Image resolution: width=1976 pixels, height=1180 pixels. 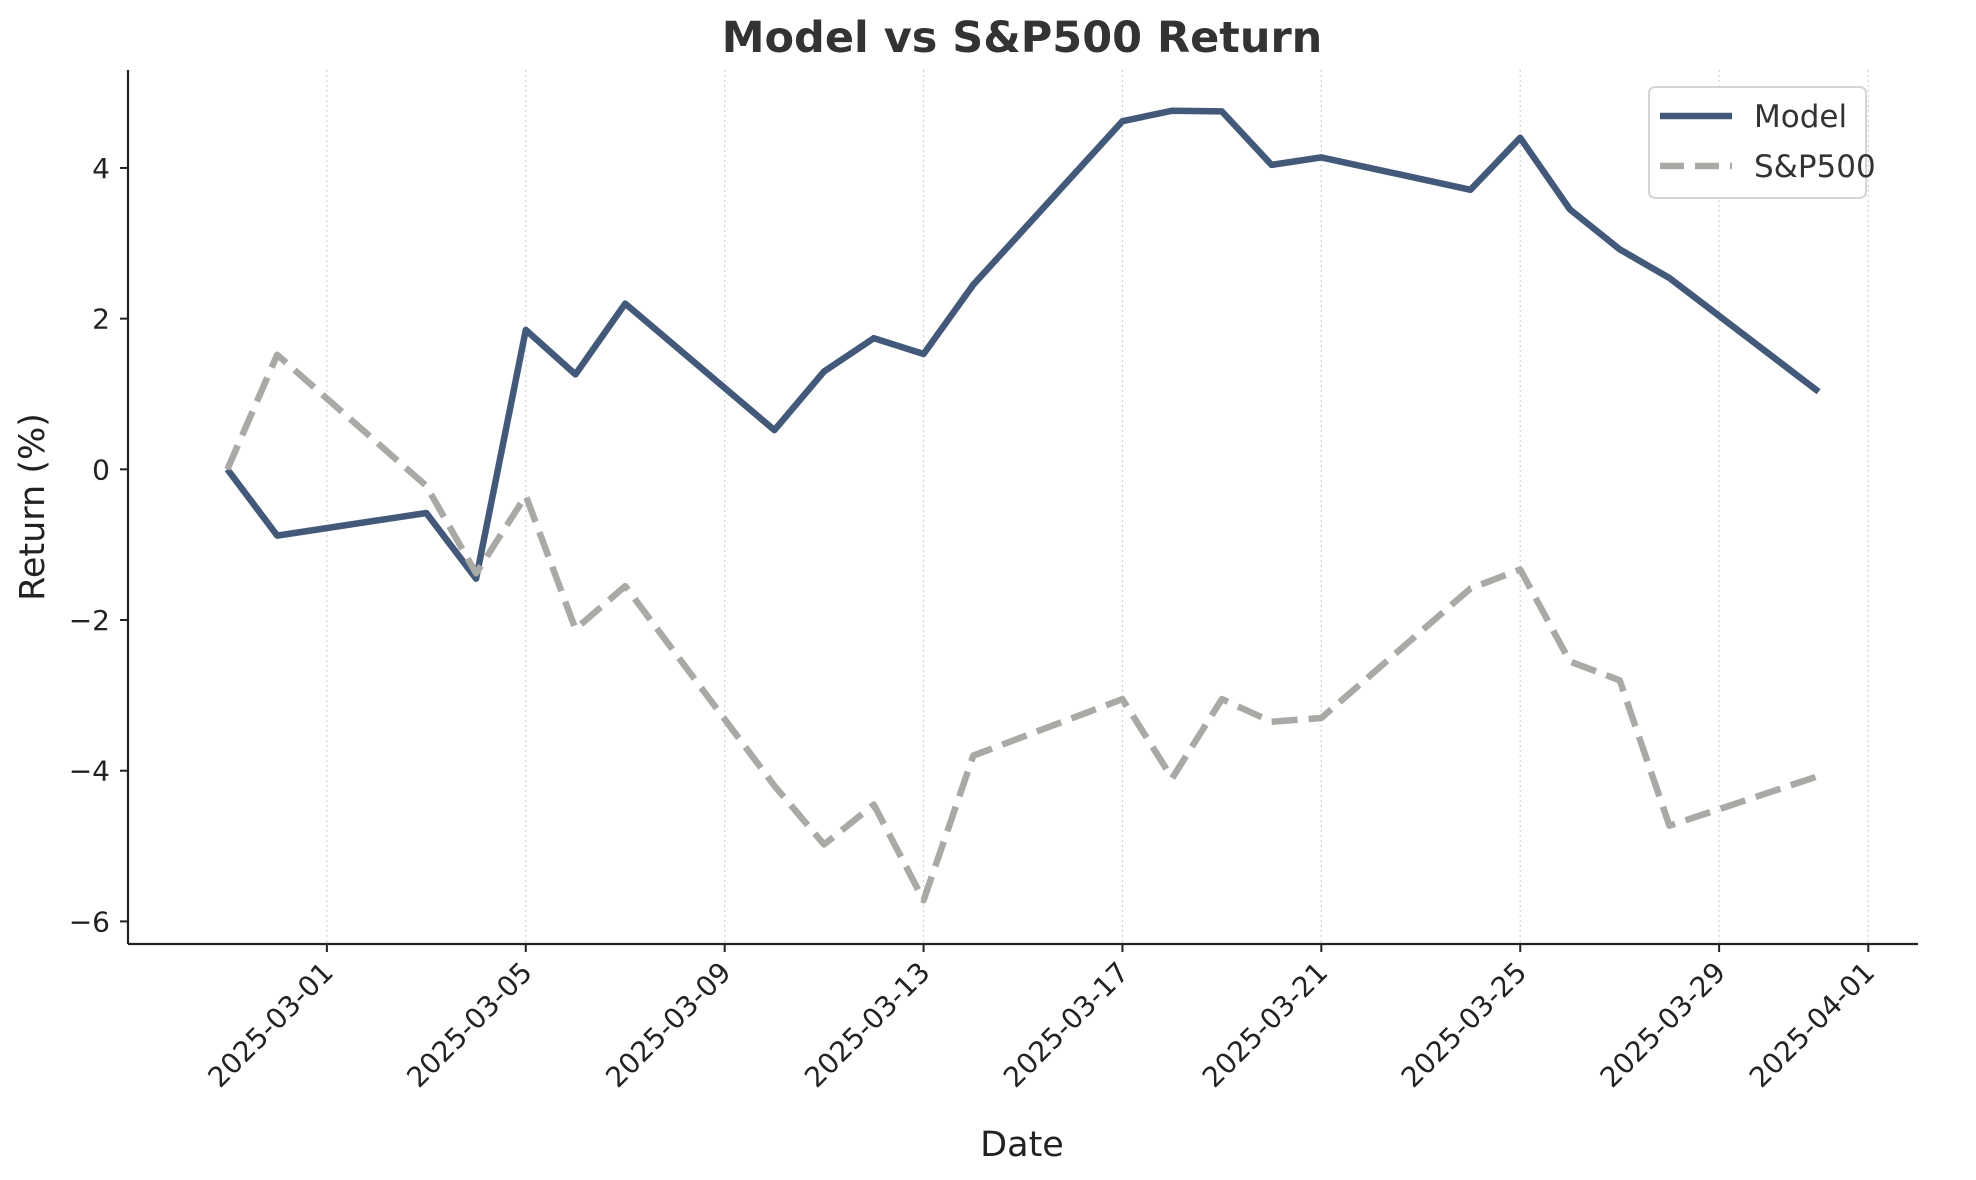 I want to click on x-tick-label: 2025-03-25, so click(x=1464, y=1025).